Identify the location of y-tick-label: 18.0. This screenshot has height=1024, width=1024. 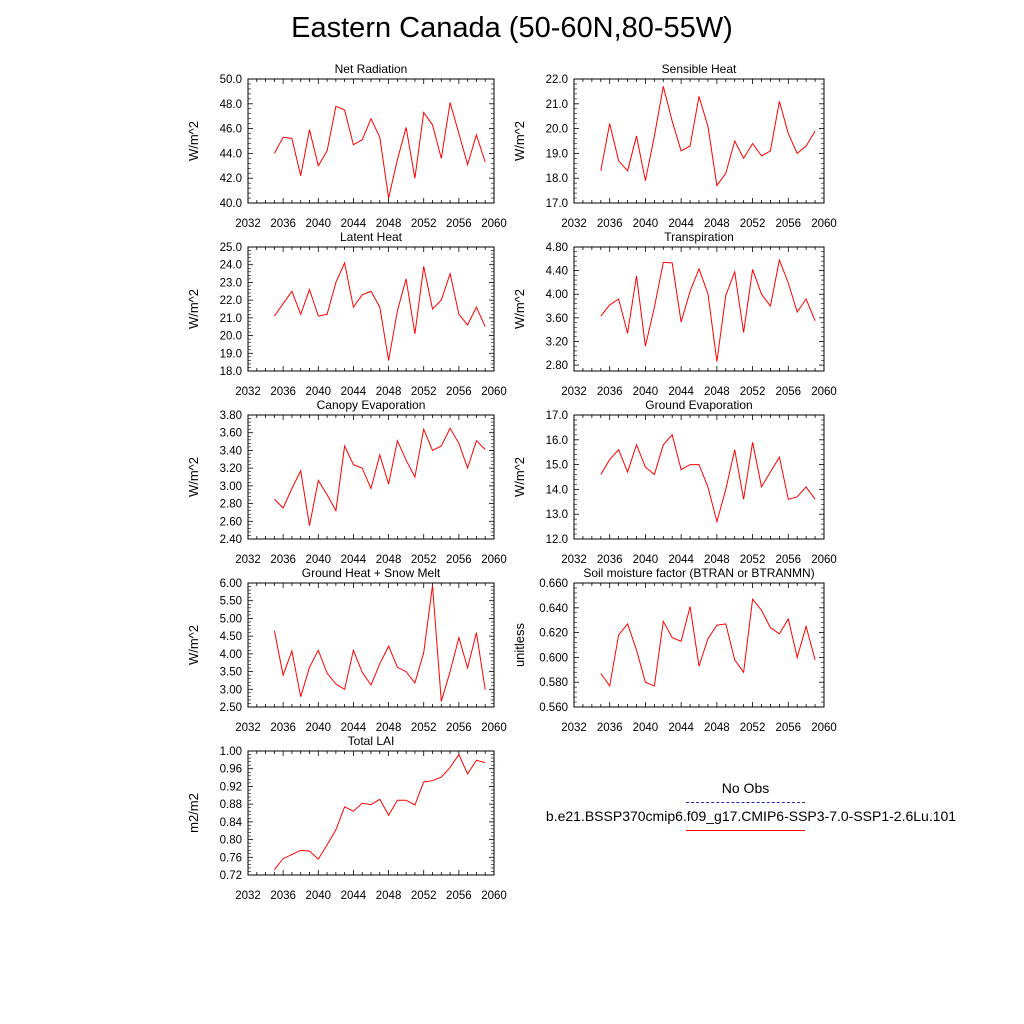
(231, 372).